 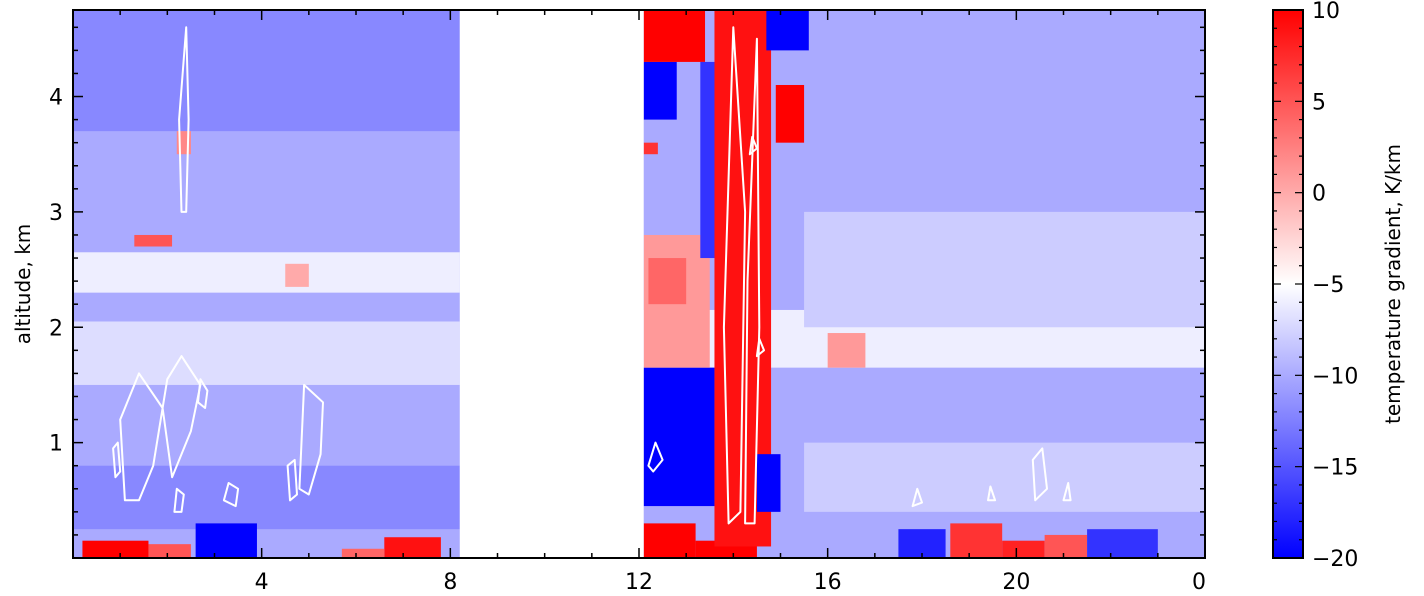 I want to click on no-data-region, so click(x=551, y=284).